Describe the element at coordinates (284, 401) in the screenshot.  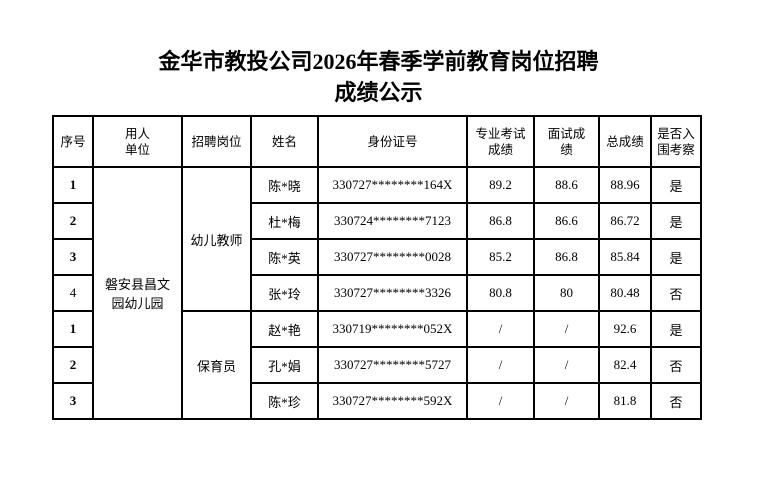
I see `name-cell: 陈*珍` at that location.